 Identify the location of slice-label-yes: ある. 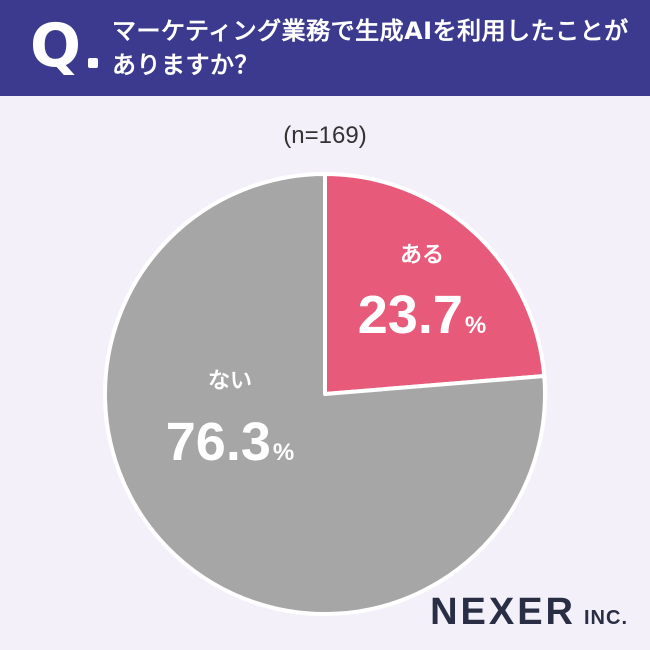
(422, 254).